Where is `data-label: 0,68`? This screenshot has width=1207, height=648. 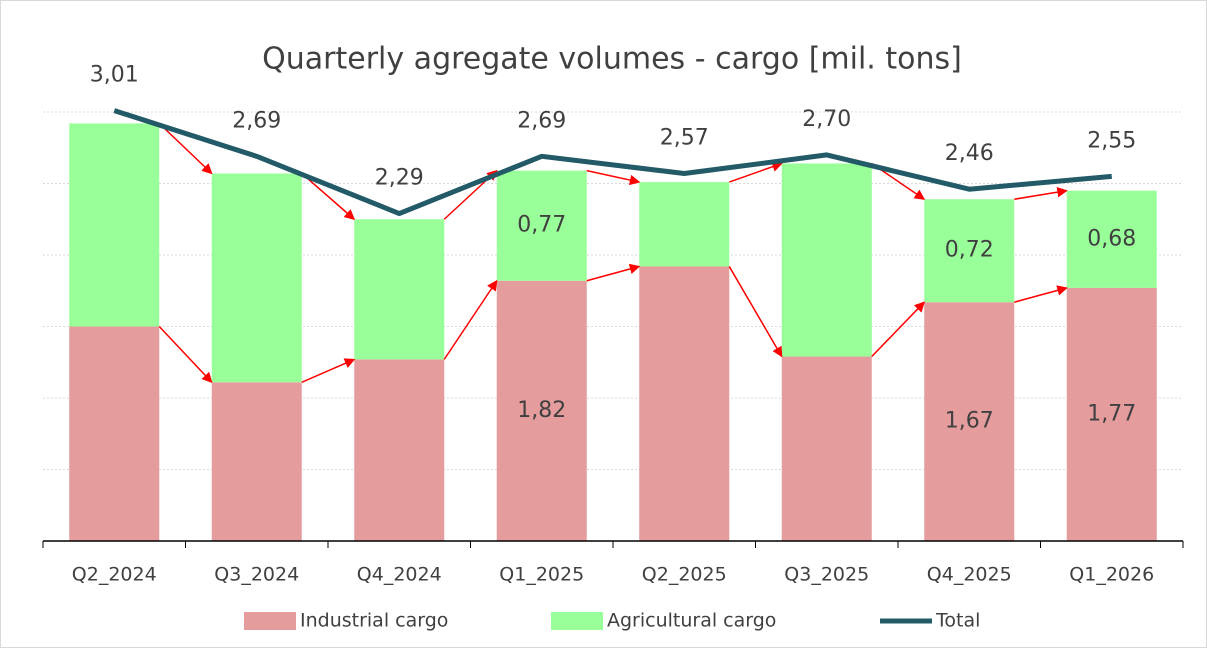 data-label: 0,68 is located at coordinates (1111, 238).